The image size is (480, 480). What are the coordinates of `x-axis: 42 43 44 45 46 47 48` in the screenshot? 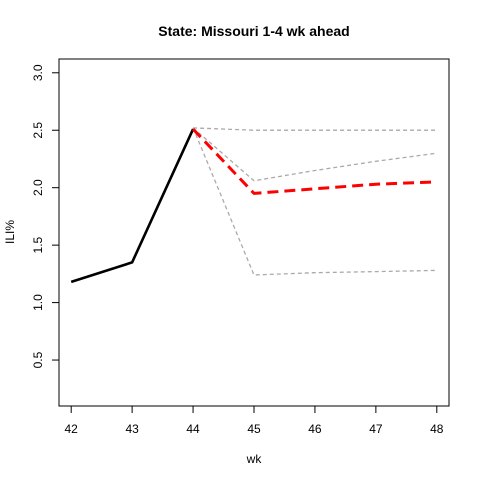 It's located at (254, 420).